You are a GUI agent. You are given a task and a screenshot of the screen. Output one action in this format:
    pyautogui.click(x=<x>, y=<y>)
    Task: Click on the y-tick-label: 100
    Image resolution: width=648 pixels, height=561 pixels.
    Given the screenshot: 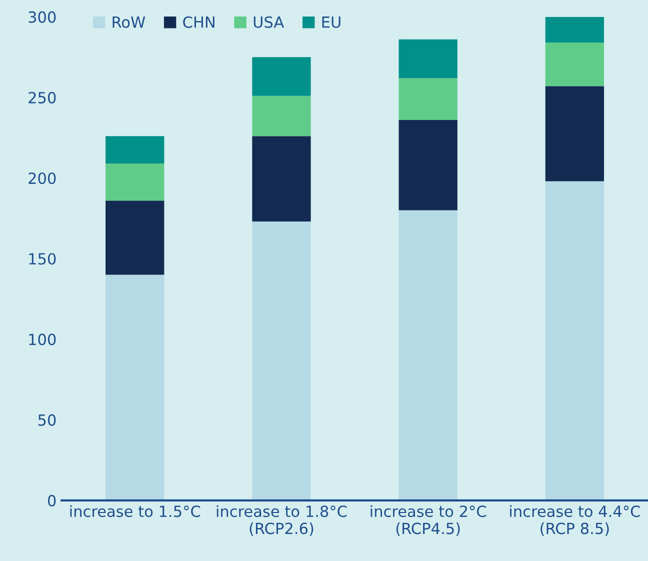 What is the action you would take?
    pyautogui.click(x=42, y=340)
    